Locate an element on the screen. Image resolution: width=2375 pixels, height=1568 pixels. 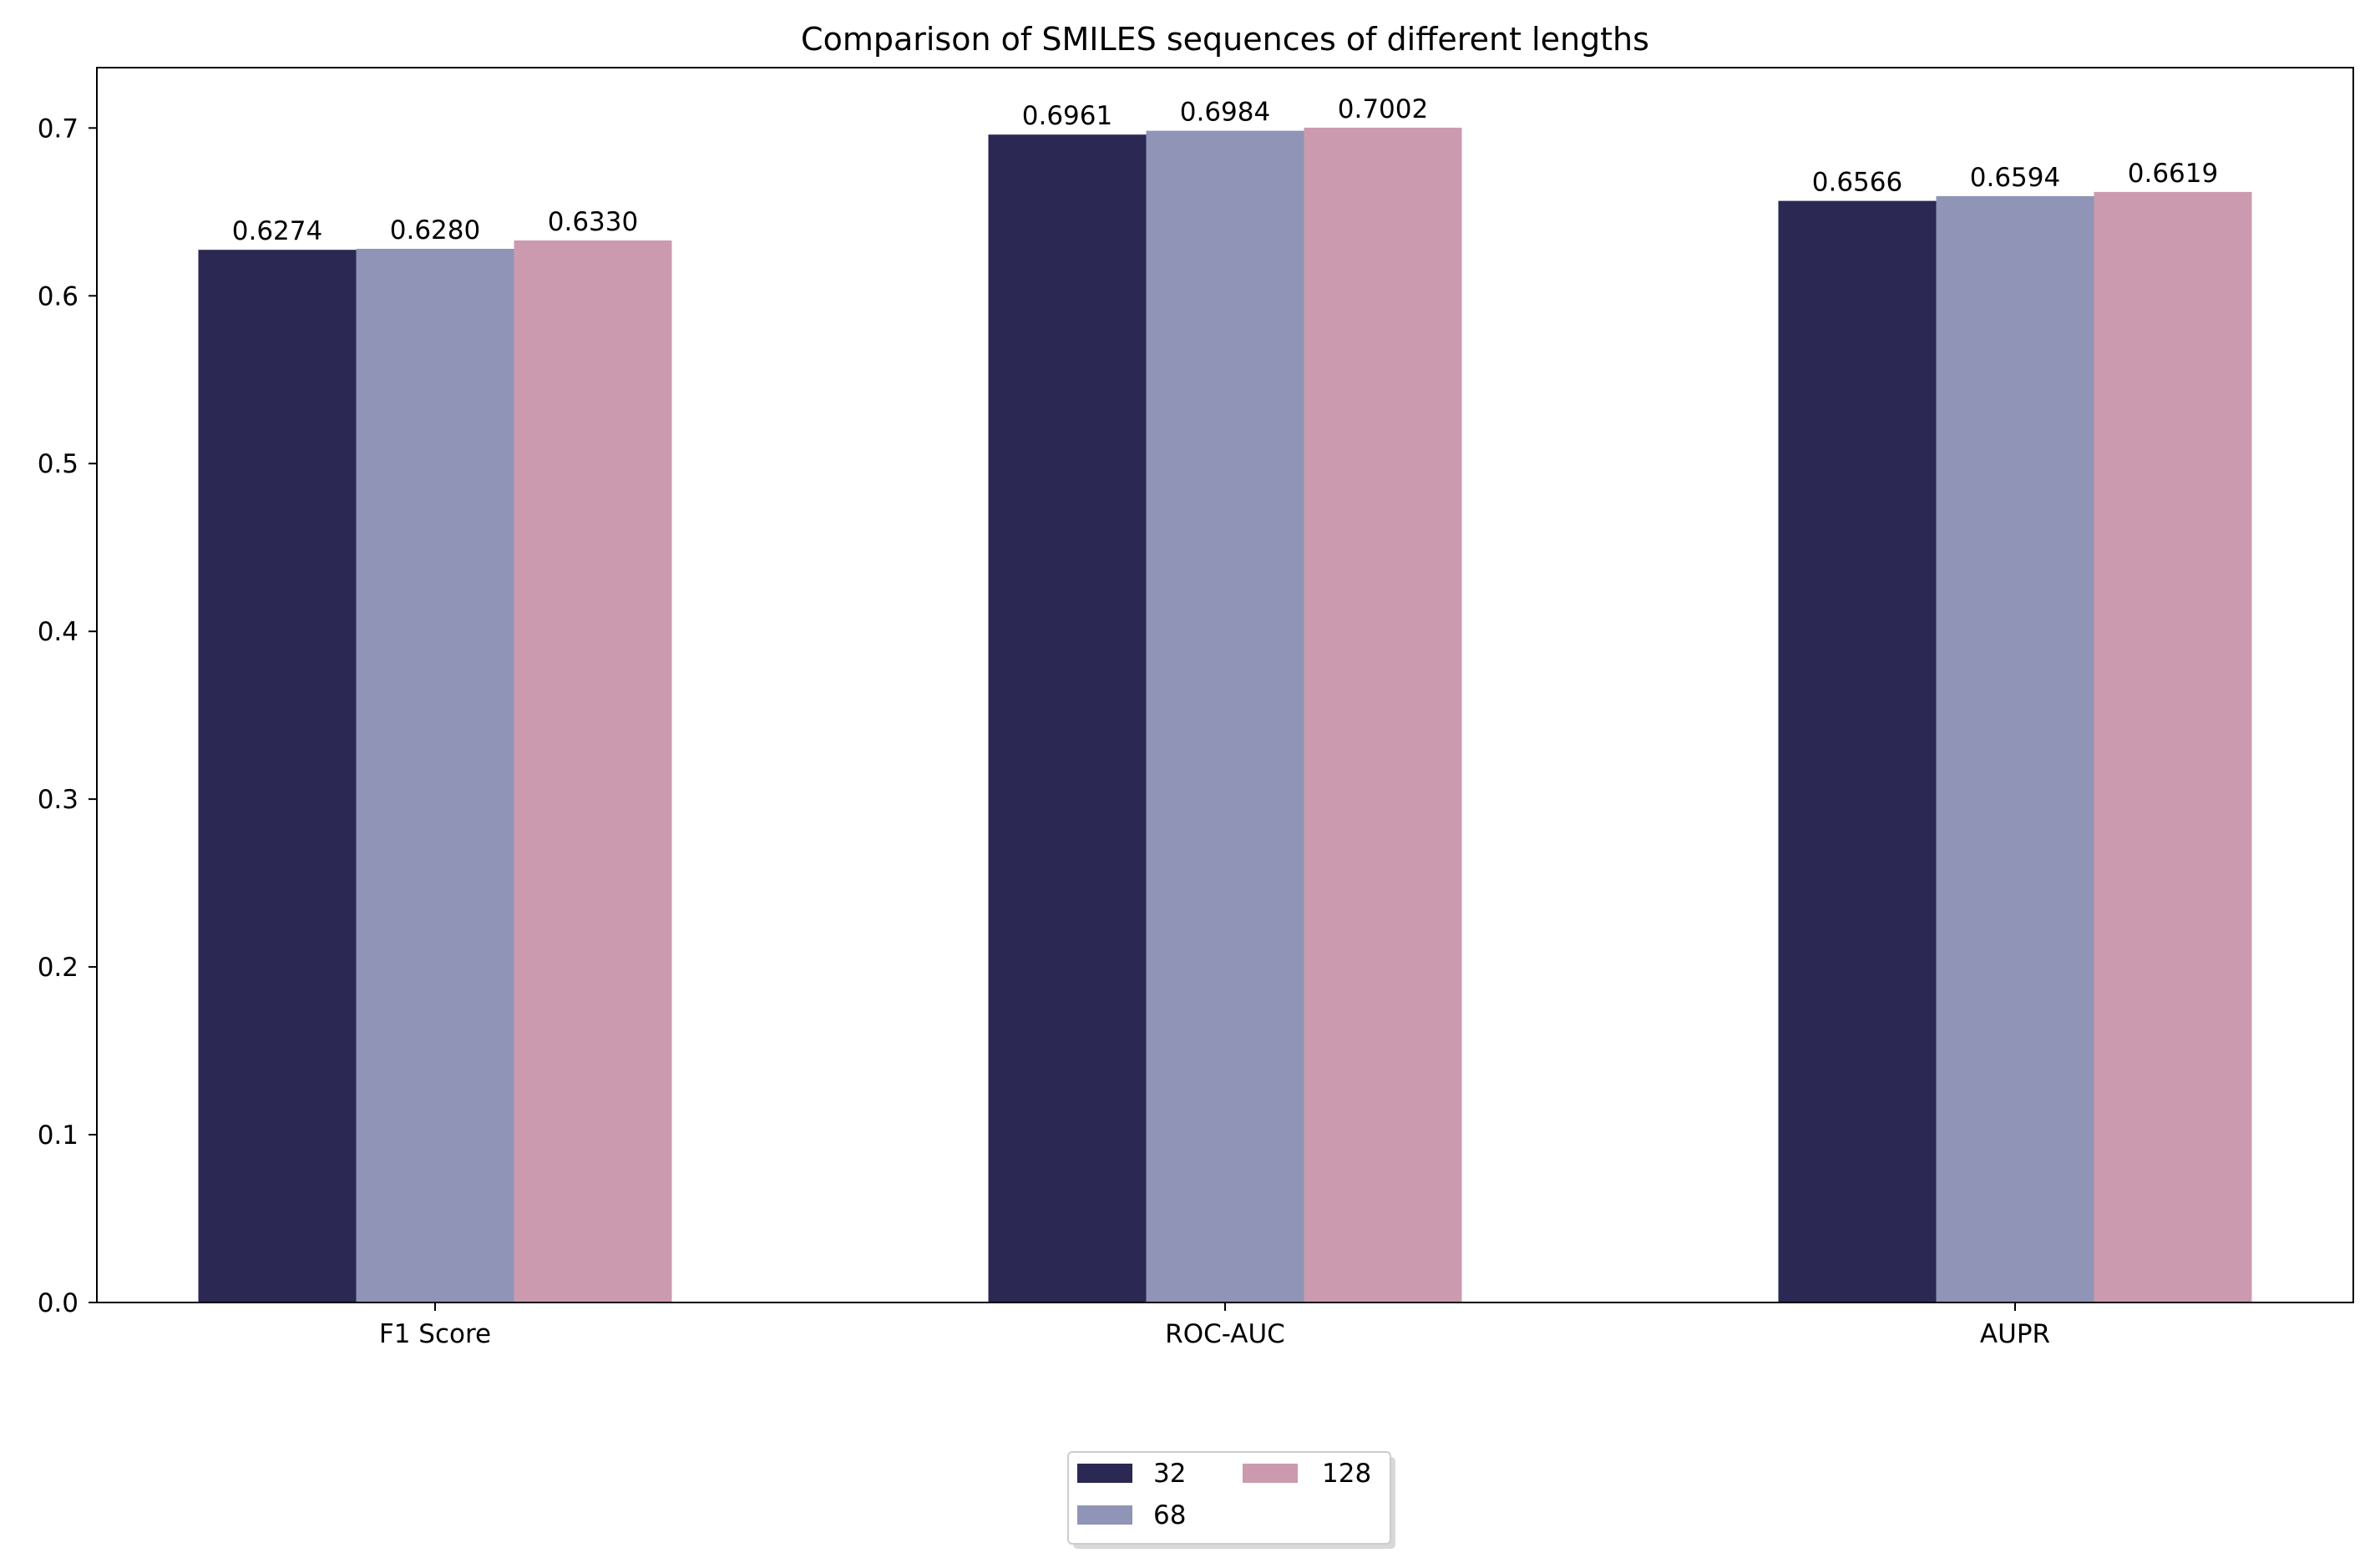
bar-32-aupr is located at coordinates (1857, 751).